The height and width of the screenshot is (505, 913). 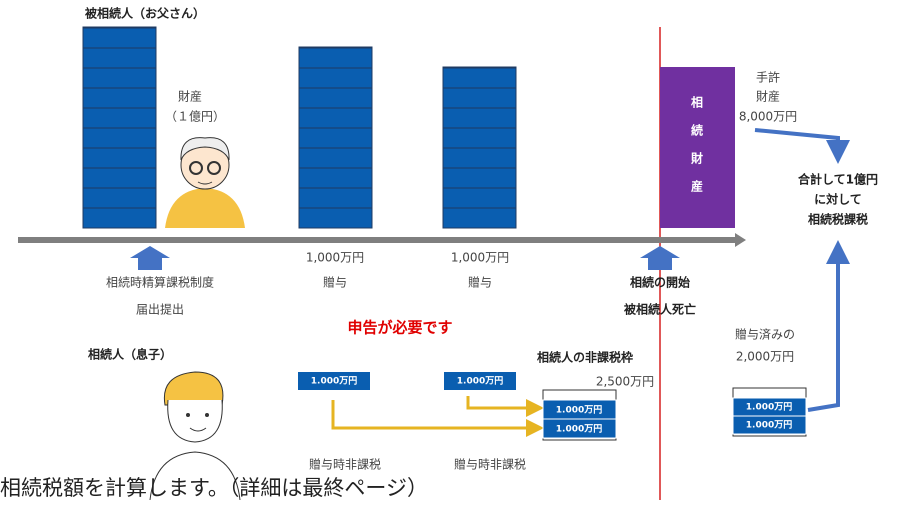 What do you see at coordinates (214, 488) in the screenshot?
I see `caption: 相続税額を計算します。（詳細は最終ページ）` at bounding box center [214, 488].